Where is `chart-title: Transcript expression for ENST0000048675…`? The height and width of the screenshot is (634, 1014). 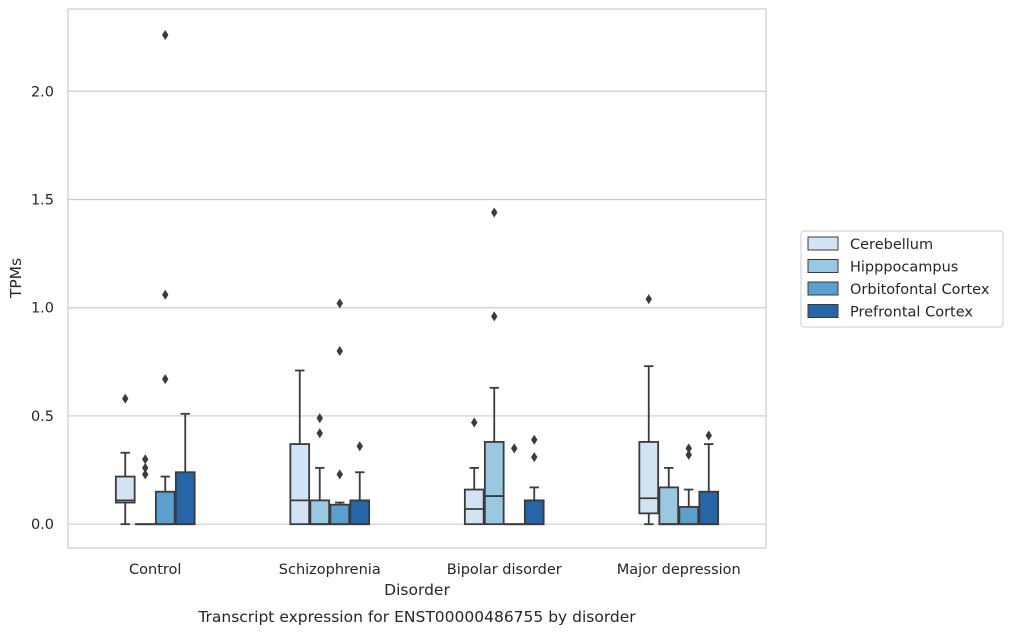 chart-title: Transcript expression for ENST0000048675… is located at coordinates (416, 617).